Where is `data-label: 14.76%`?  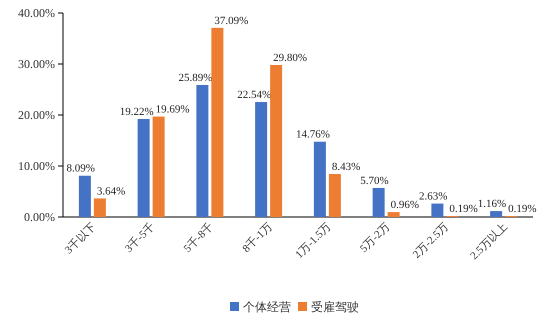
data-label: 14.76% is located at coordinates (313, 134).